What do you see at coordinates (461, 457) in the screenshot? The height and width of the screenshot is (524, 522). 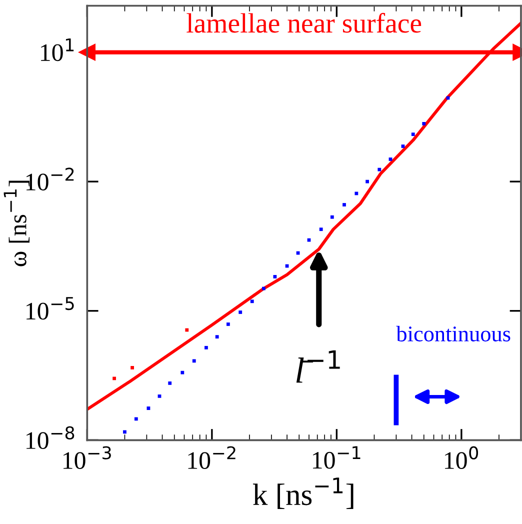 I see `x-tick-label: 10$^{0}$` at bounding box center [461, 457].